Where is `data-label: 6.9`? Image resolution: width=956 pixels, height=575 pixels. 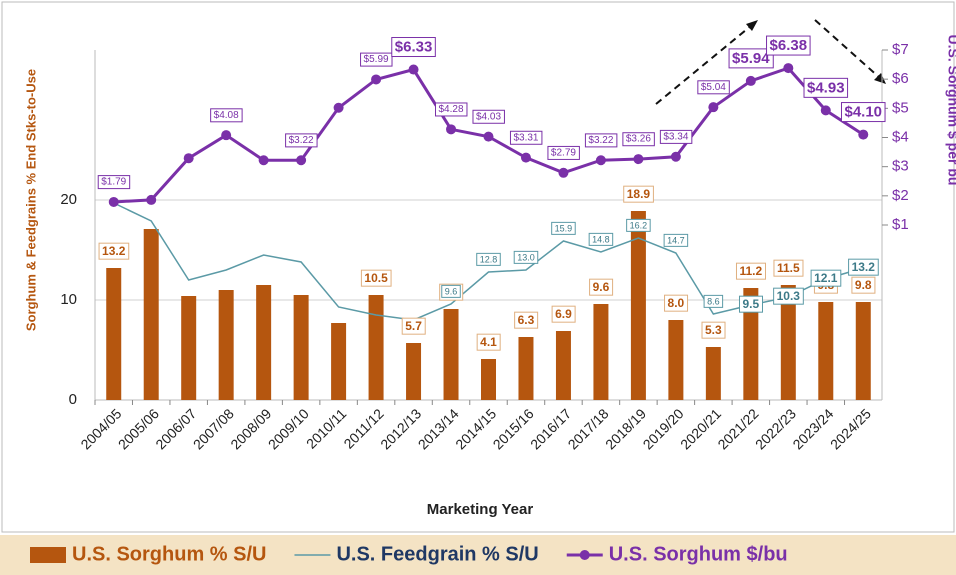 data-label: 6.9 is located at coordinates (563, 314).